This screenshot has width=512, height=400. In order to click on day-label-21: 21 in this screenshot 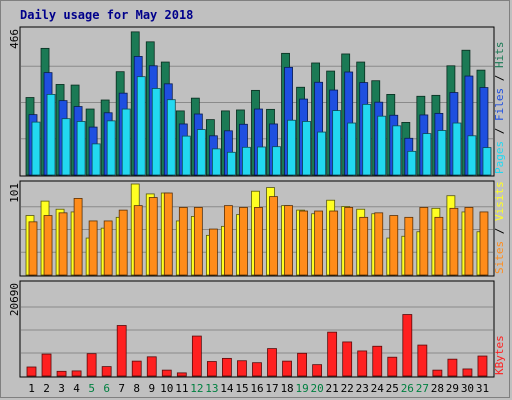, I will do `click(332, 388)`.